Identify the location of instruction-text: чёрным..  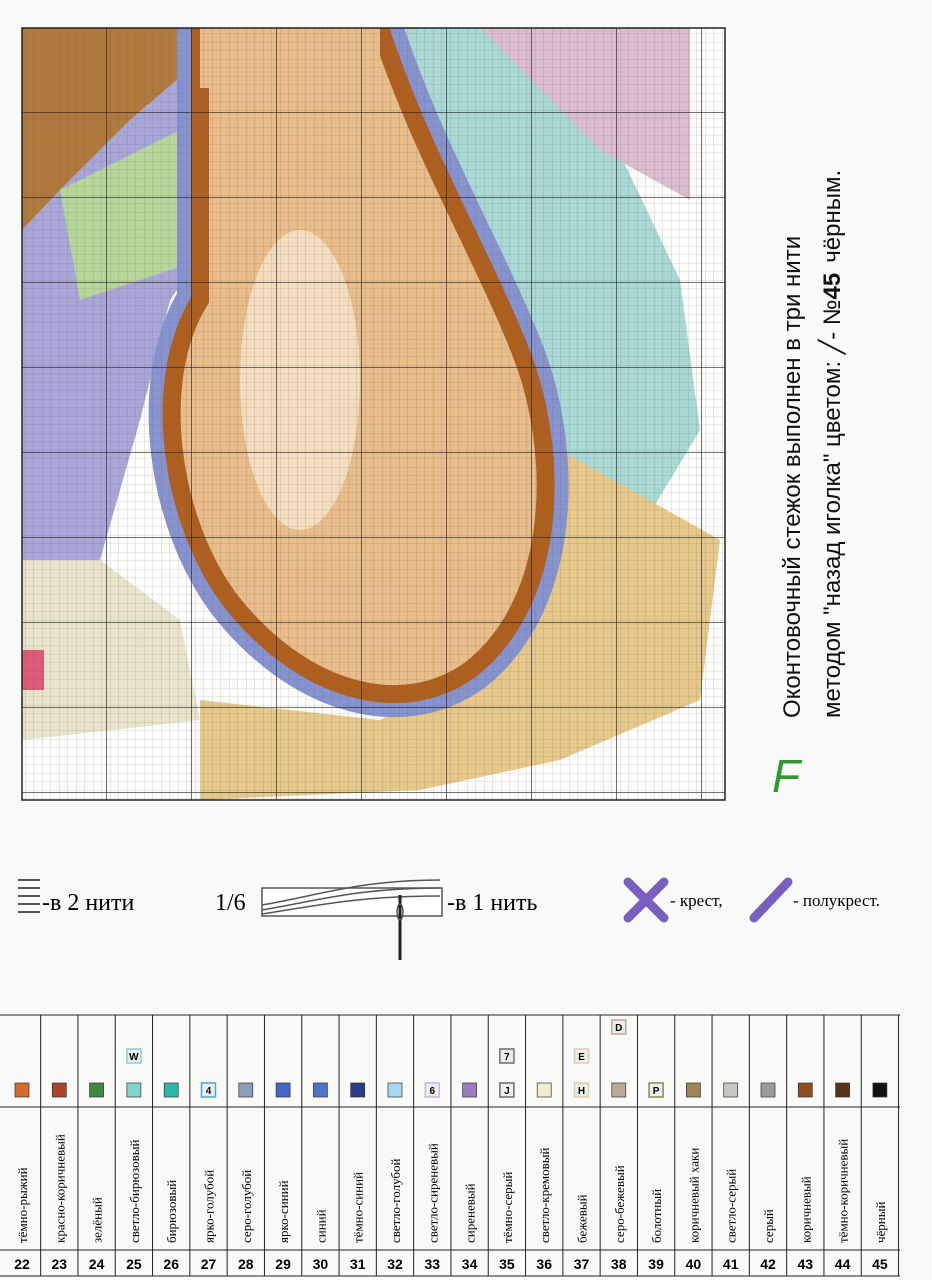
(832, 216).